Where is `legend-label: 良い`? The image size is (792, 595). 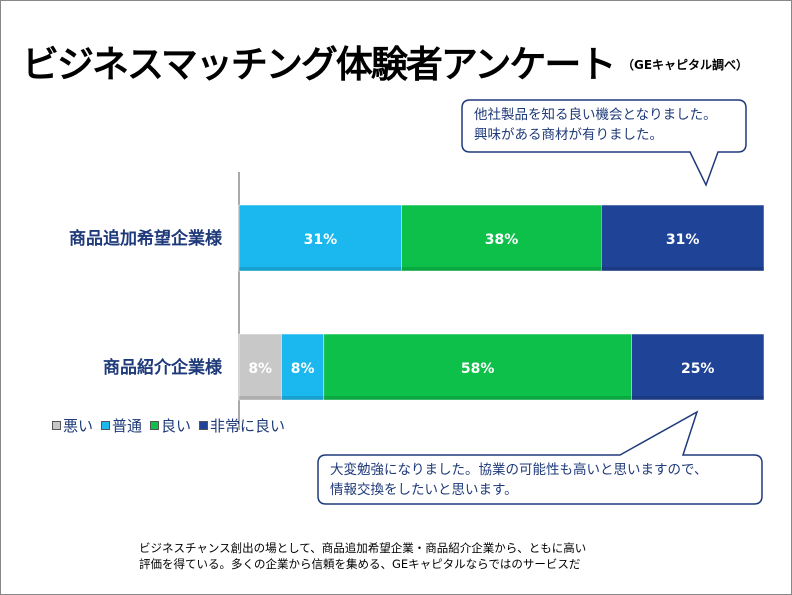 legend-label: 良い is located at coordinates (176, 426).